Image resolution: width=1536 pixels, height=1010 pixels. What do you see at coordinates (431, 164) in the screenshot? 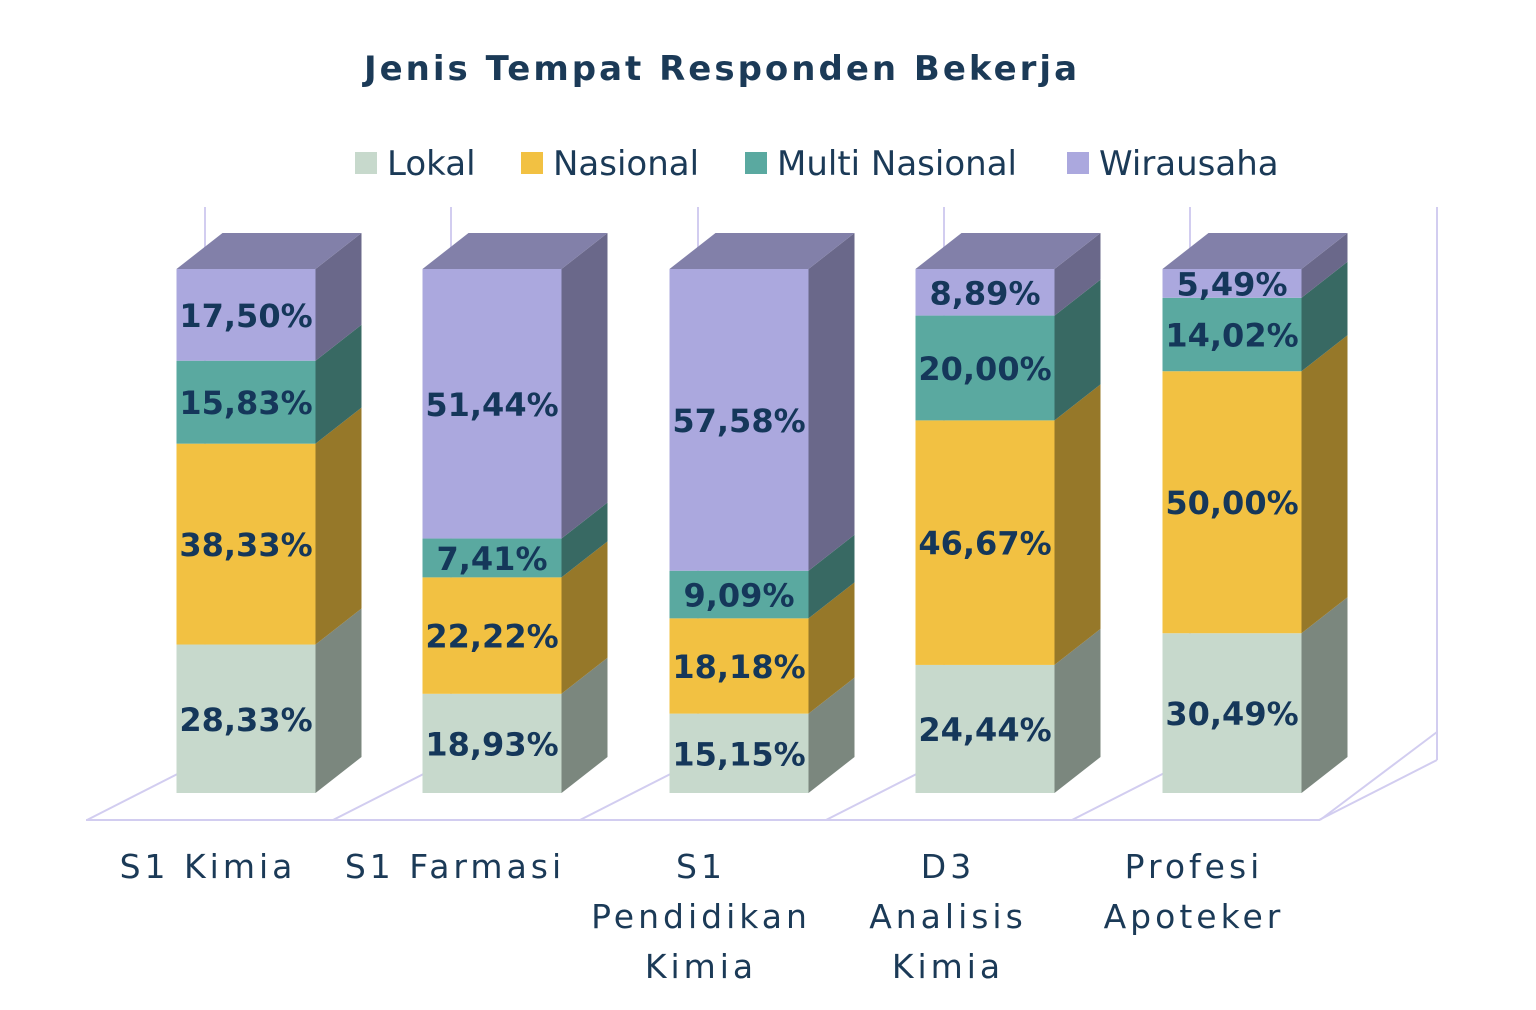
I see `legend-label: Lokal` at bounding box center [431, 164].